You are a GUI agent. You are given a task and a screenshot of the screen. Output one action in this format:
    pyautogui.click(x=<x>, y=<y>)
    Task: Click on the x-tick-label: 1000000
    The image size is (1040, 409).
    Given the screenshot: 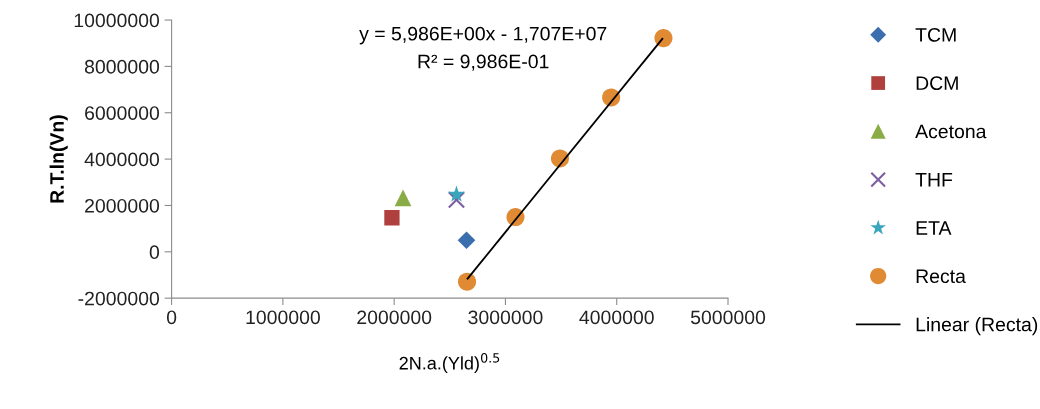 What is the action you would take?
    pyautogui.click(x=283, y=317)
    